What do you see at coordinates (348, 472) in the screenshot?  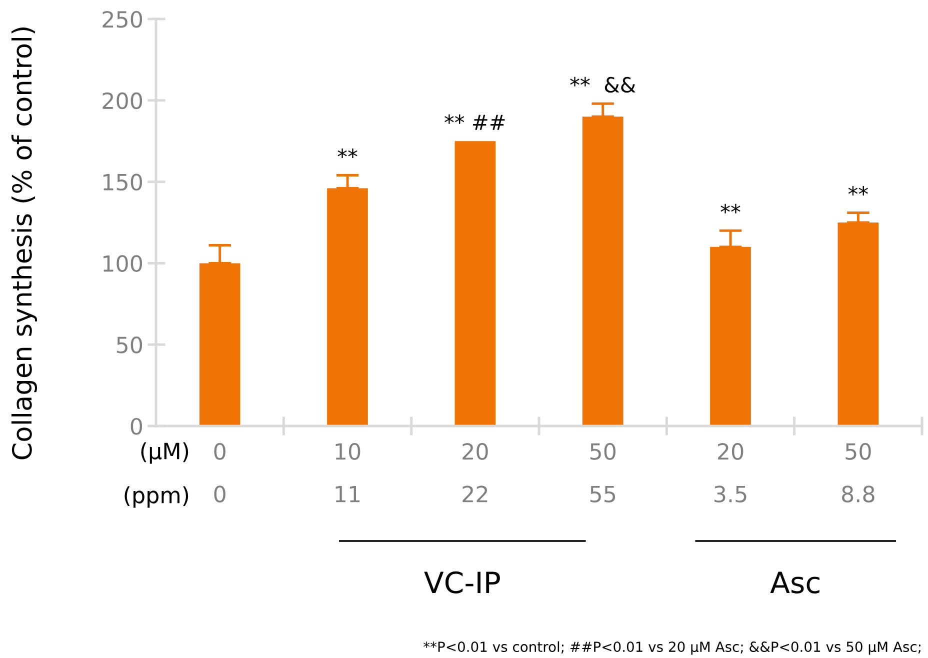 I see `x-tick-label: 10 11` at bounding box center [348, 472].